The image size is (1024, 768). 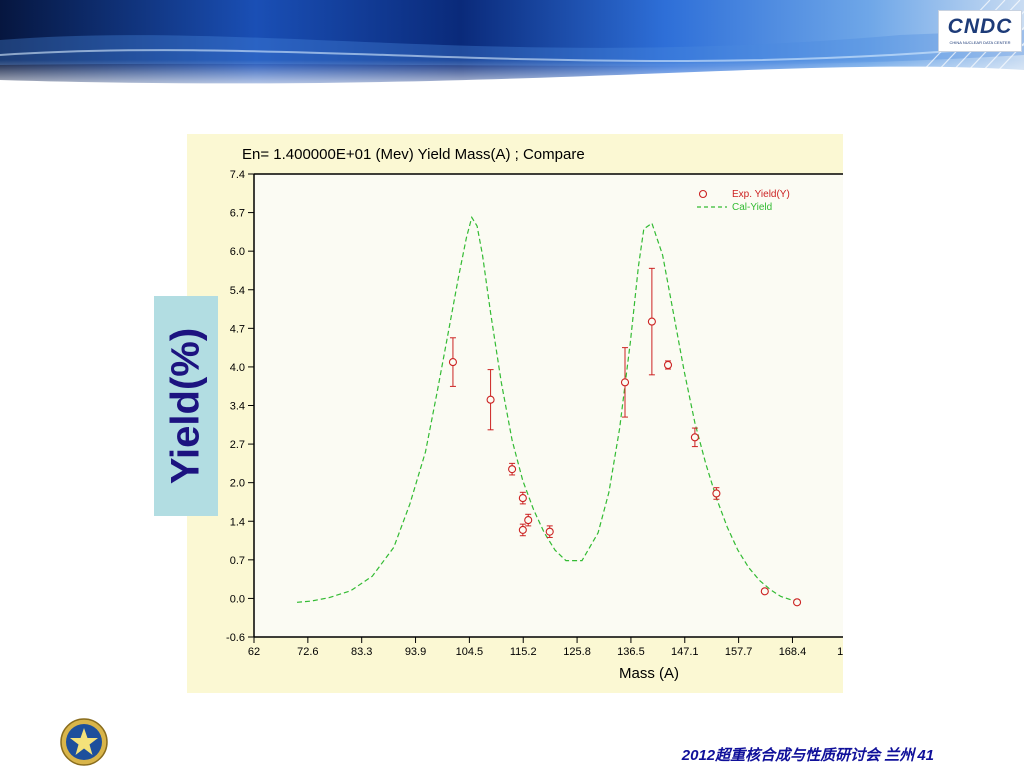 What do you see at coordinates (254, 652) in the screenshot?
I see `x-tick-label: 62` at bounding box center [254, 652].